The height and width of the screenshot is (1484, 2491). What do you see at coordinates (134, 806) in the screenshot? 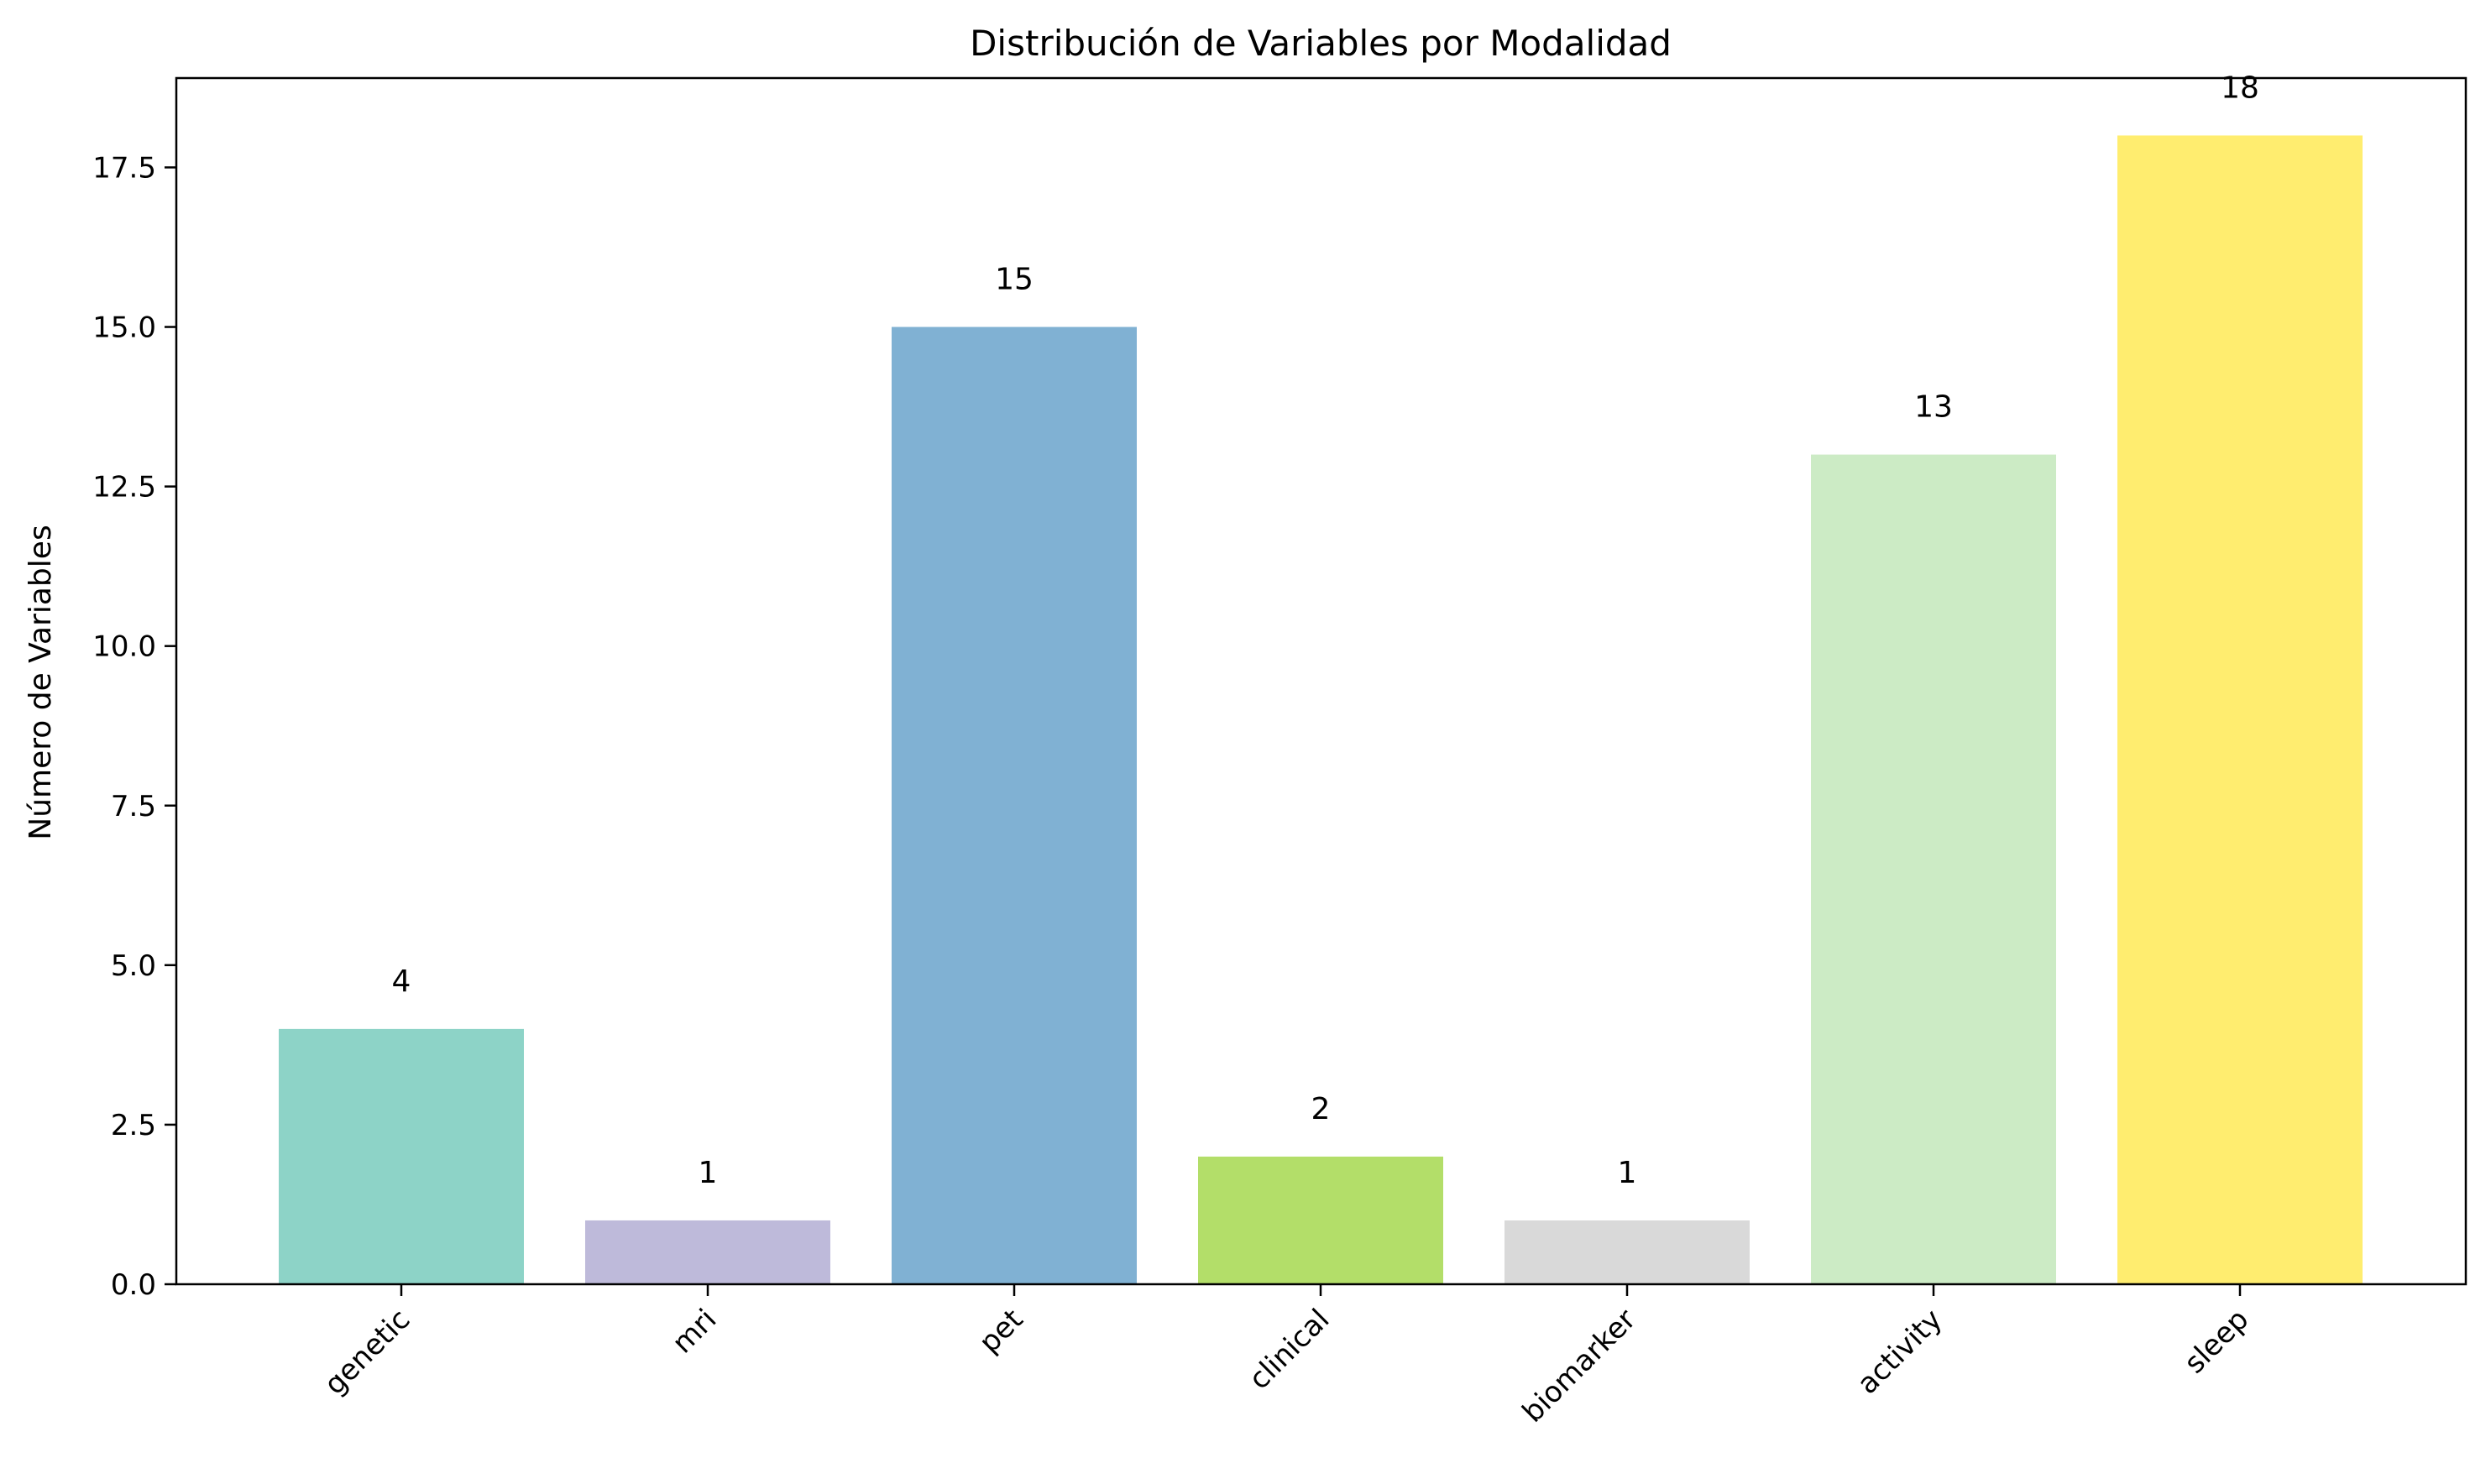
I see `y-tick-label: 7.5` at bounding box center [134, 806].